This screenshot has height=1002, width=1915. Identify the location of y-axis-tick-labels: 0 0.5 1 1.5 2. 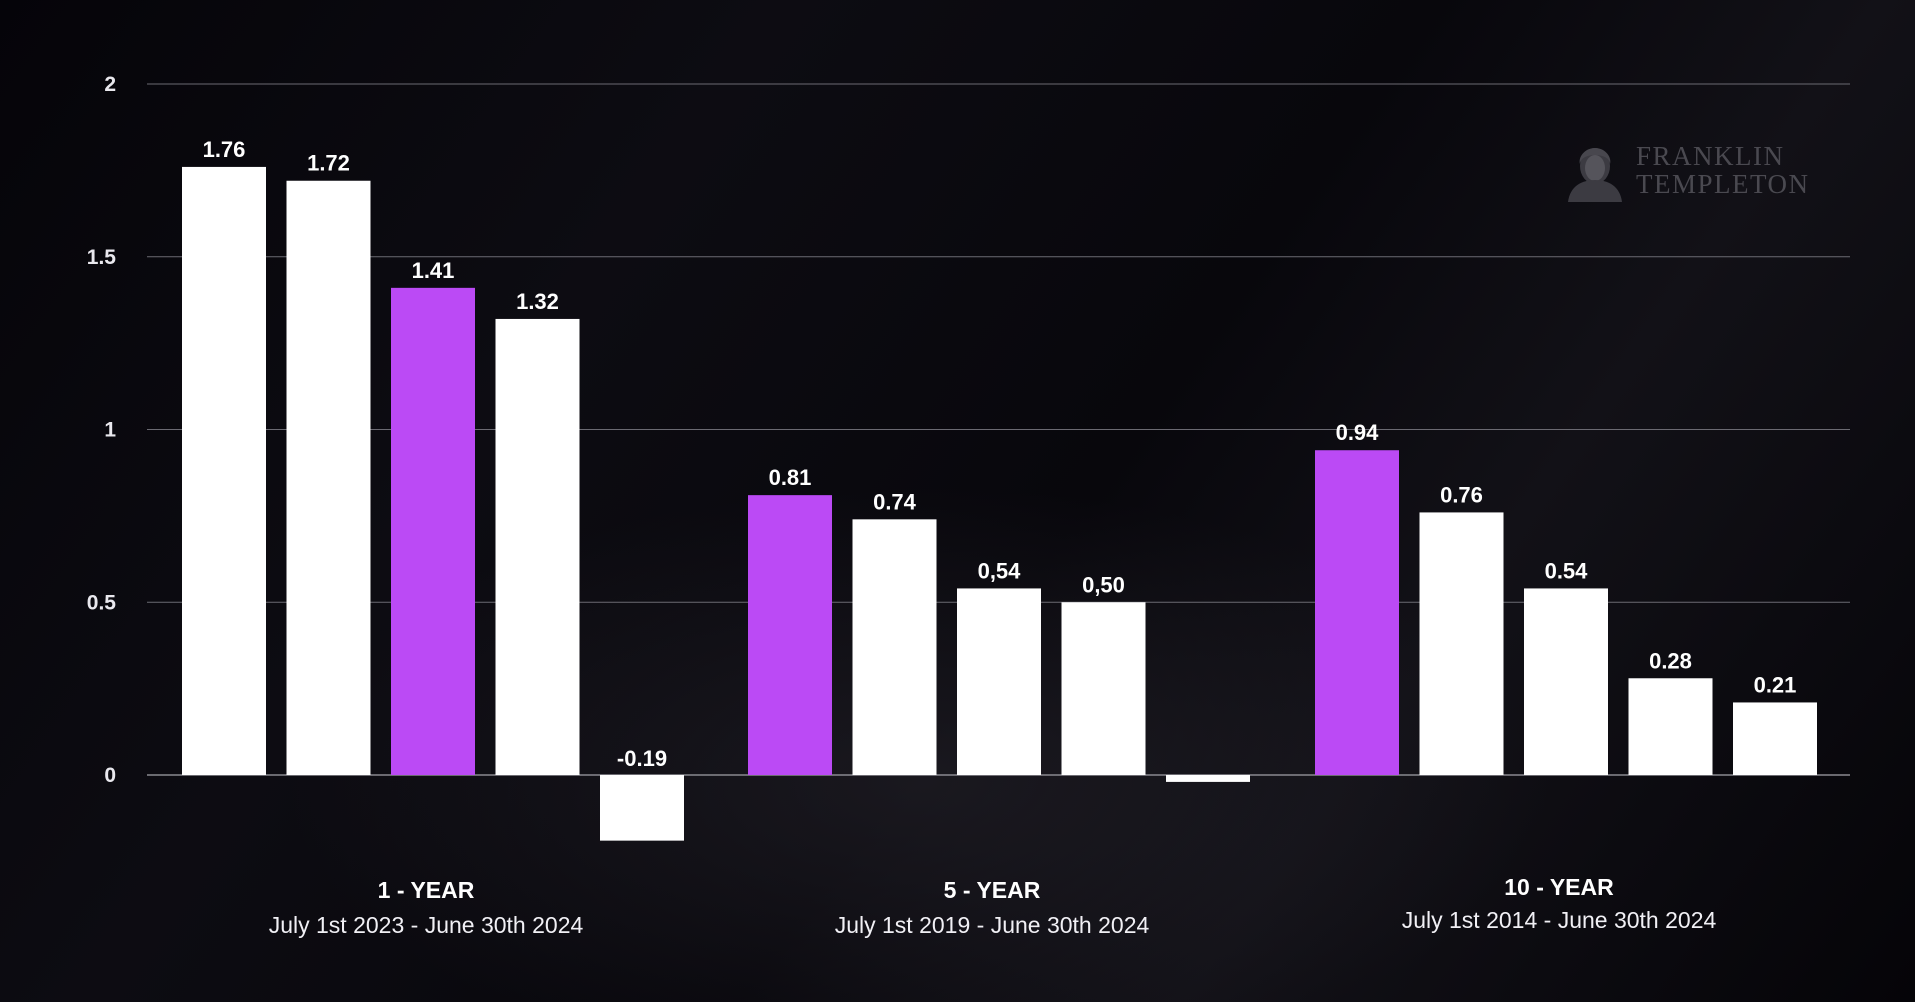
(102, 430).